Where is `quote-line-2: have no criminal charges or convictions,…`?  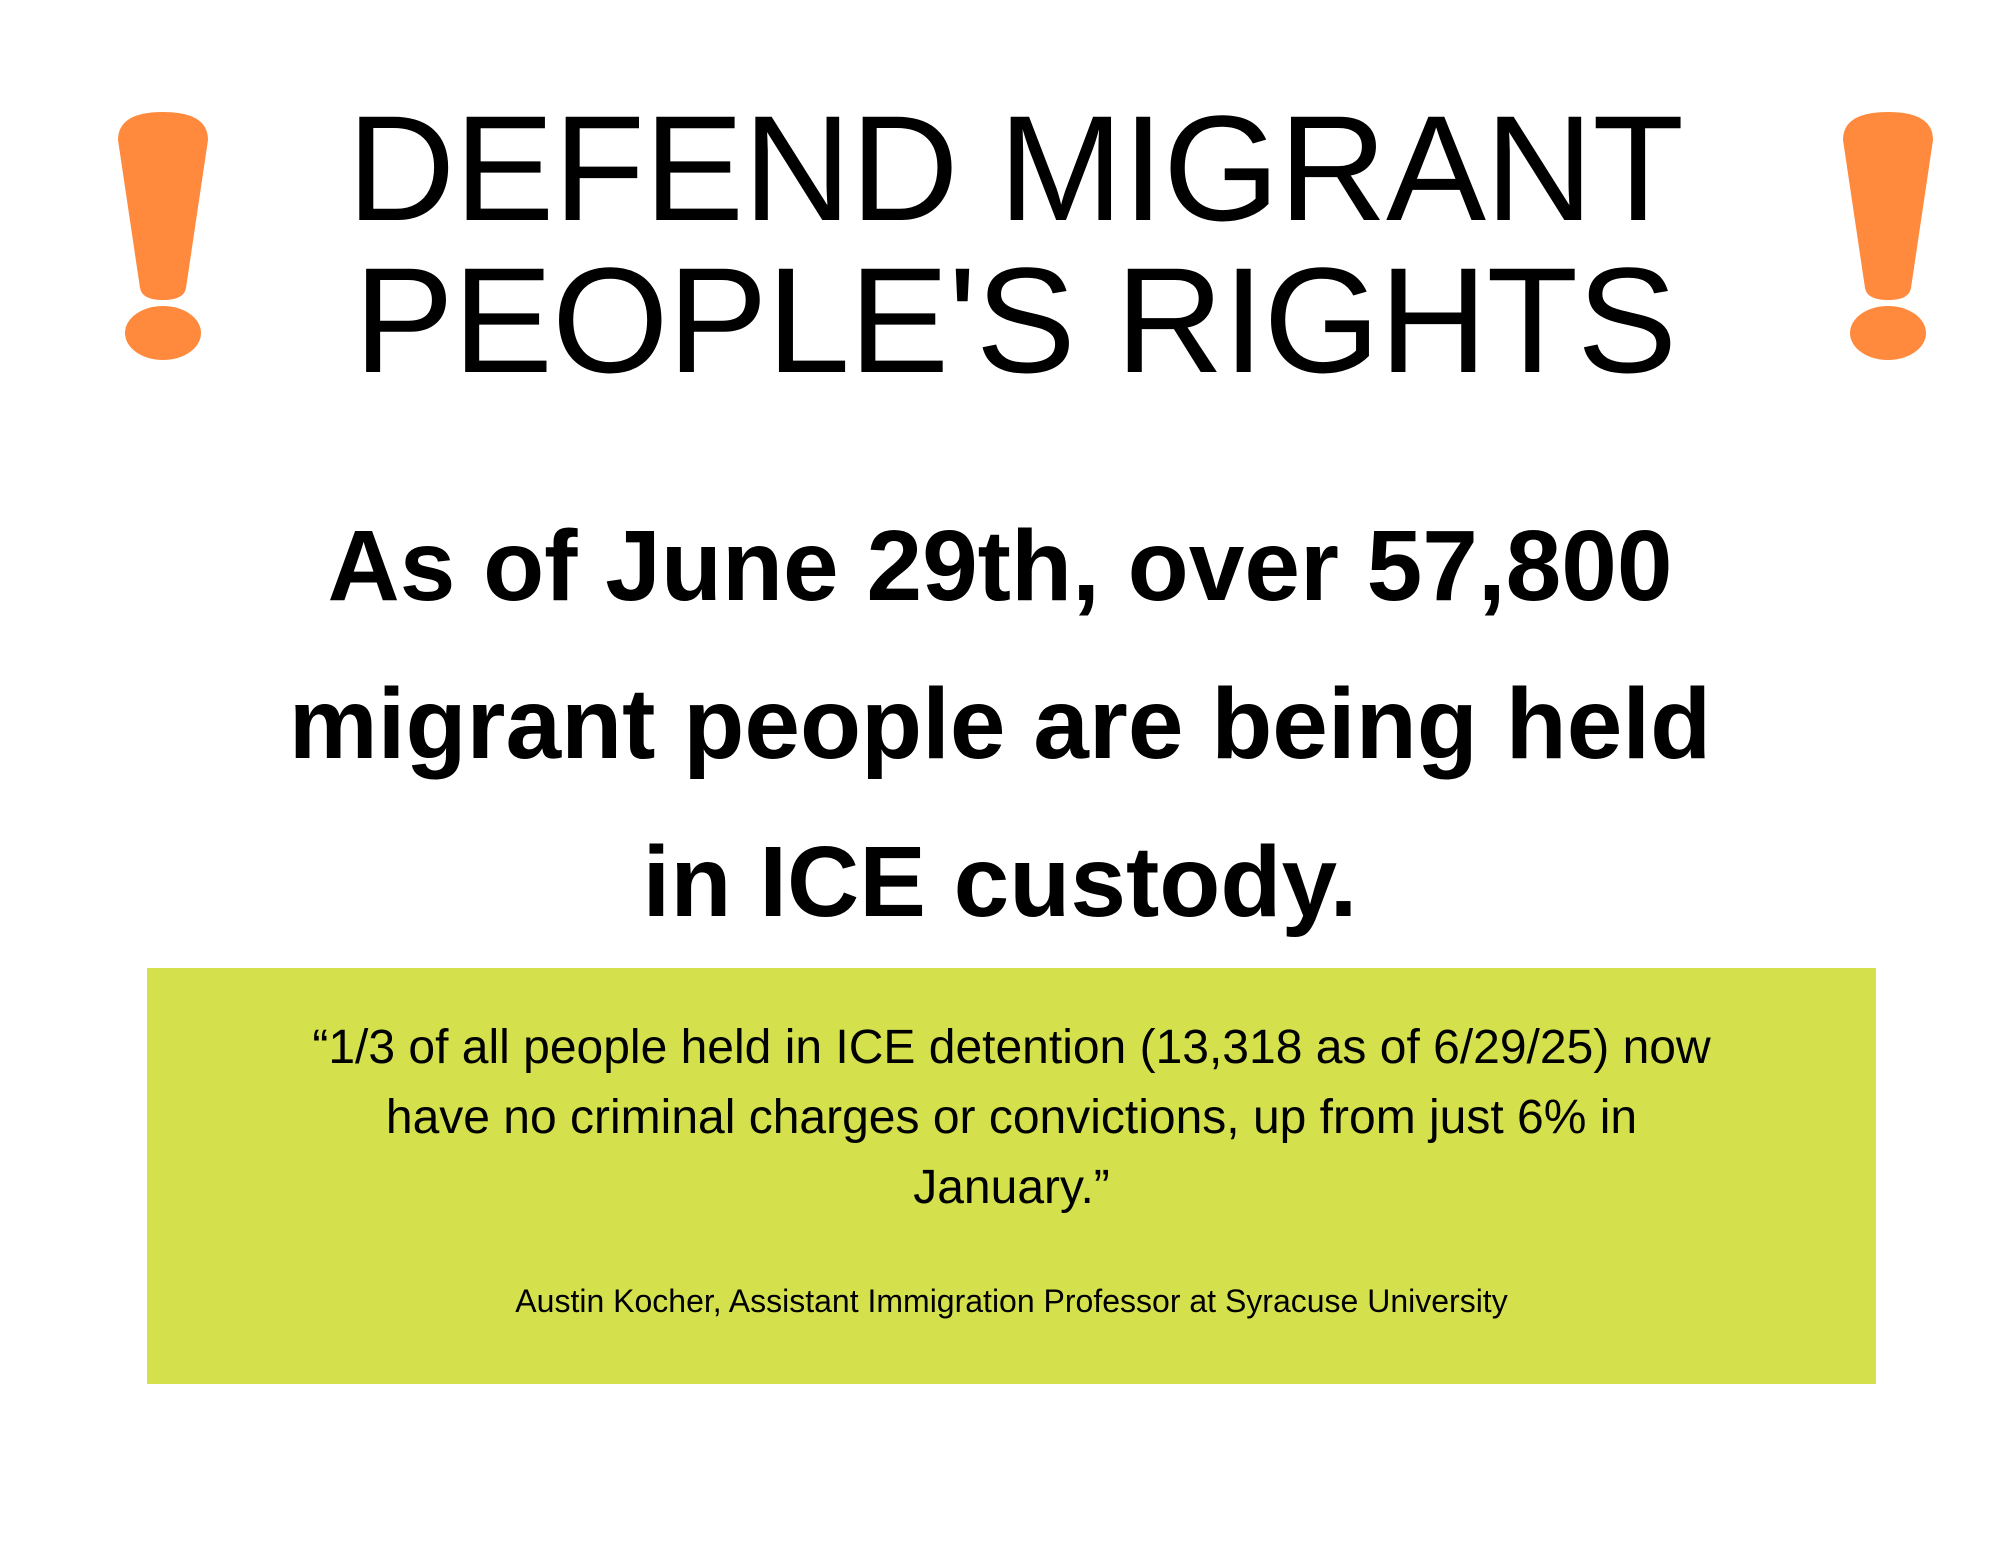
quote-line-2: have no criminal charges or convictions,… is located at coordinates (1011, 1117).